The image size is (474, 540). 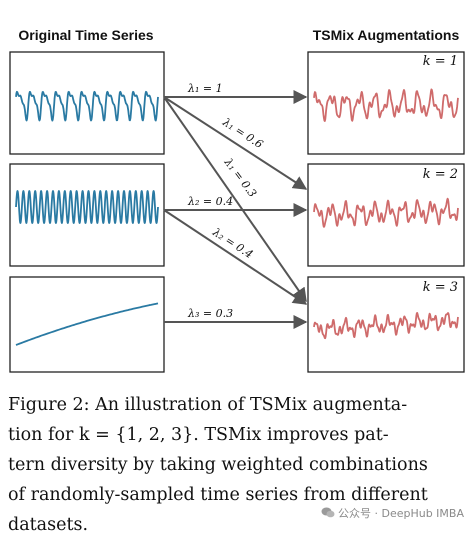 I want to click on k-label-1: k = 1, so click(x=440, y=61).